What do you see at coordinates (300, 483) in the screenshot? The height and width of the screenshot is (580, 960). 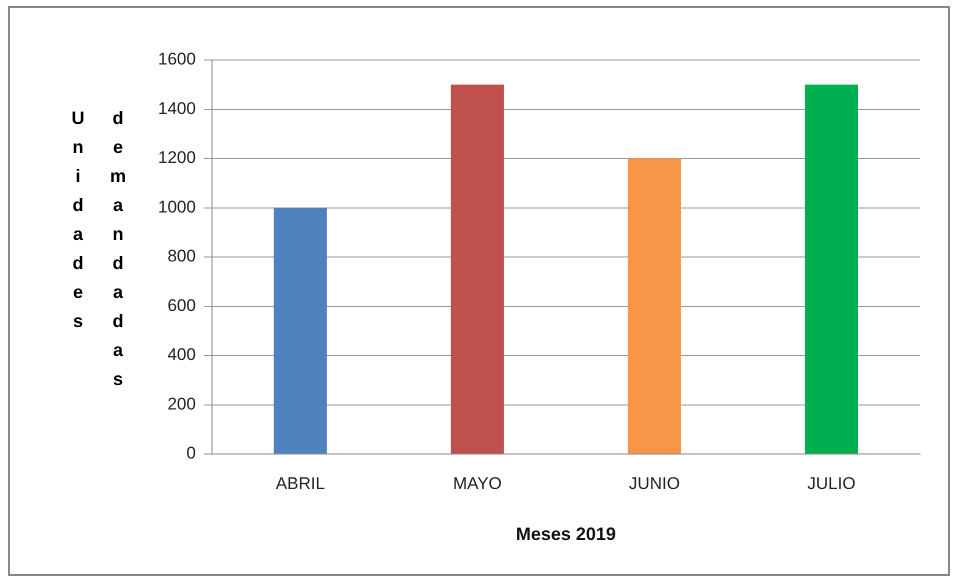 I see `x-tick-label: ABRIL` at bounding box center [300, 483].